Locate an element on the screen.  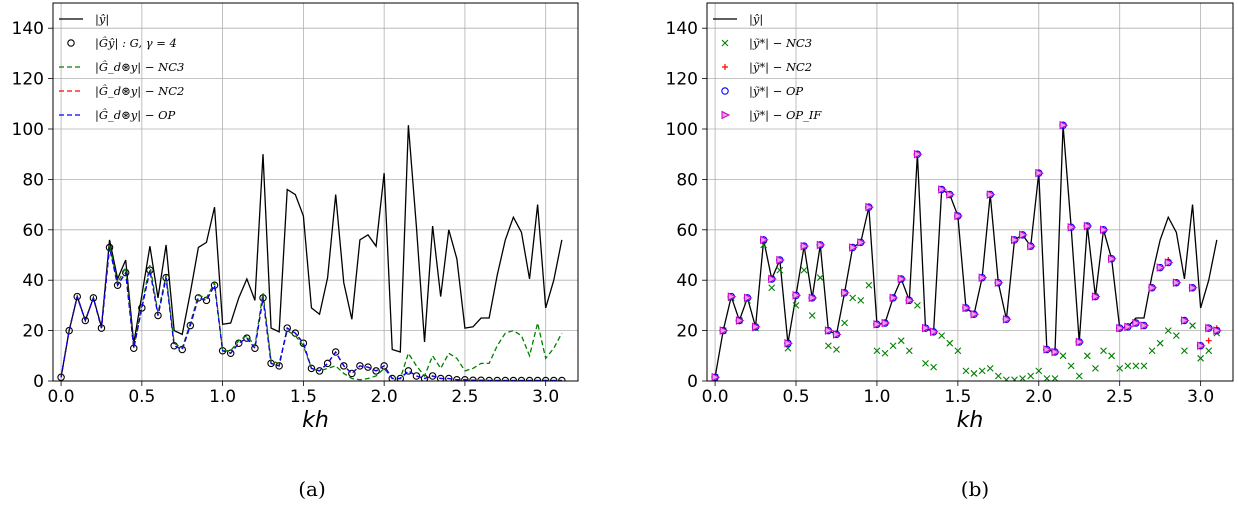
y-tick-label: 20 is located at coordinates (687, 332).